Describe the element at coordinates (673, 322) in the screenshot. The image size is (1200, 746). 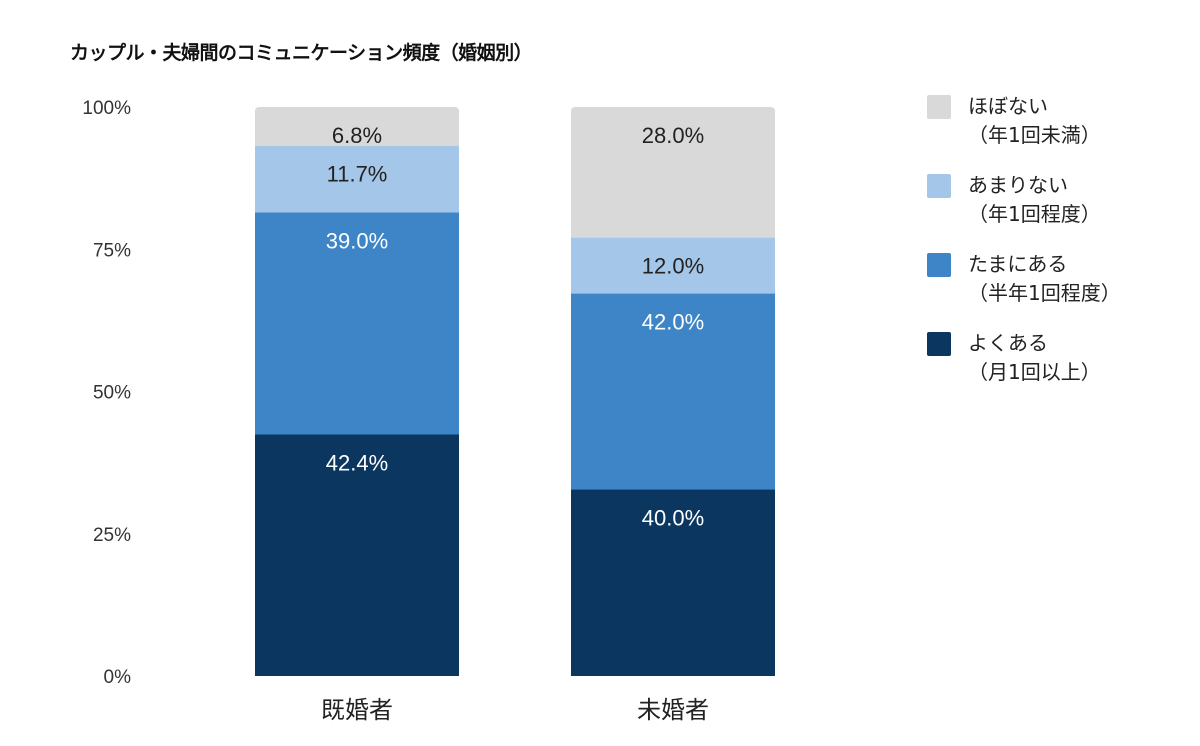
I see `data-label: 42.0%` at that location.